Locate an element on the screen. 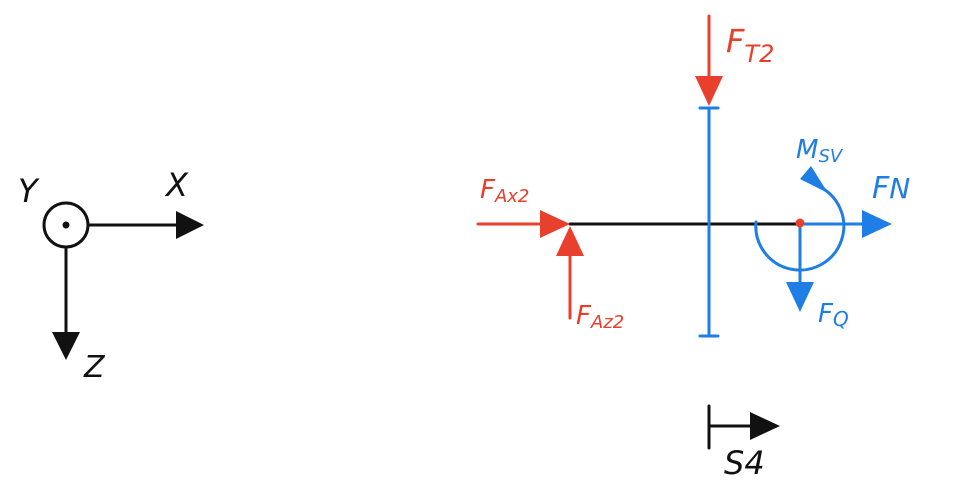 Image resolution: width=960 pixels, height=484 pixels. y-axis-dot is located at coordinates (66, 225).